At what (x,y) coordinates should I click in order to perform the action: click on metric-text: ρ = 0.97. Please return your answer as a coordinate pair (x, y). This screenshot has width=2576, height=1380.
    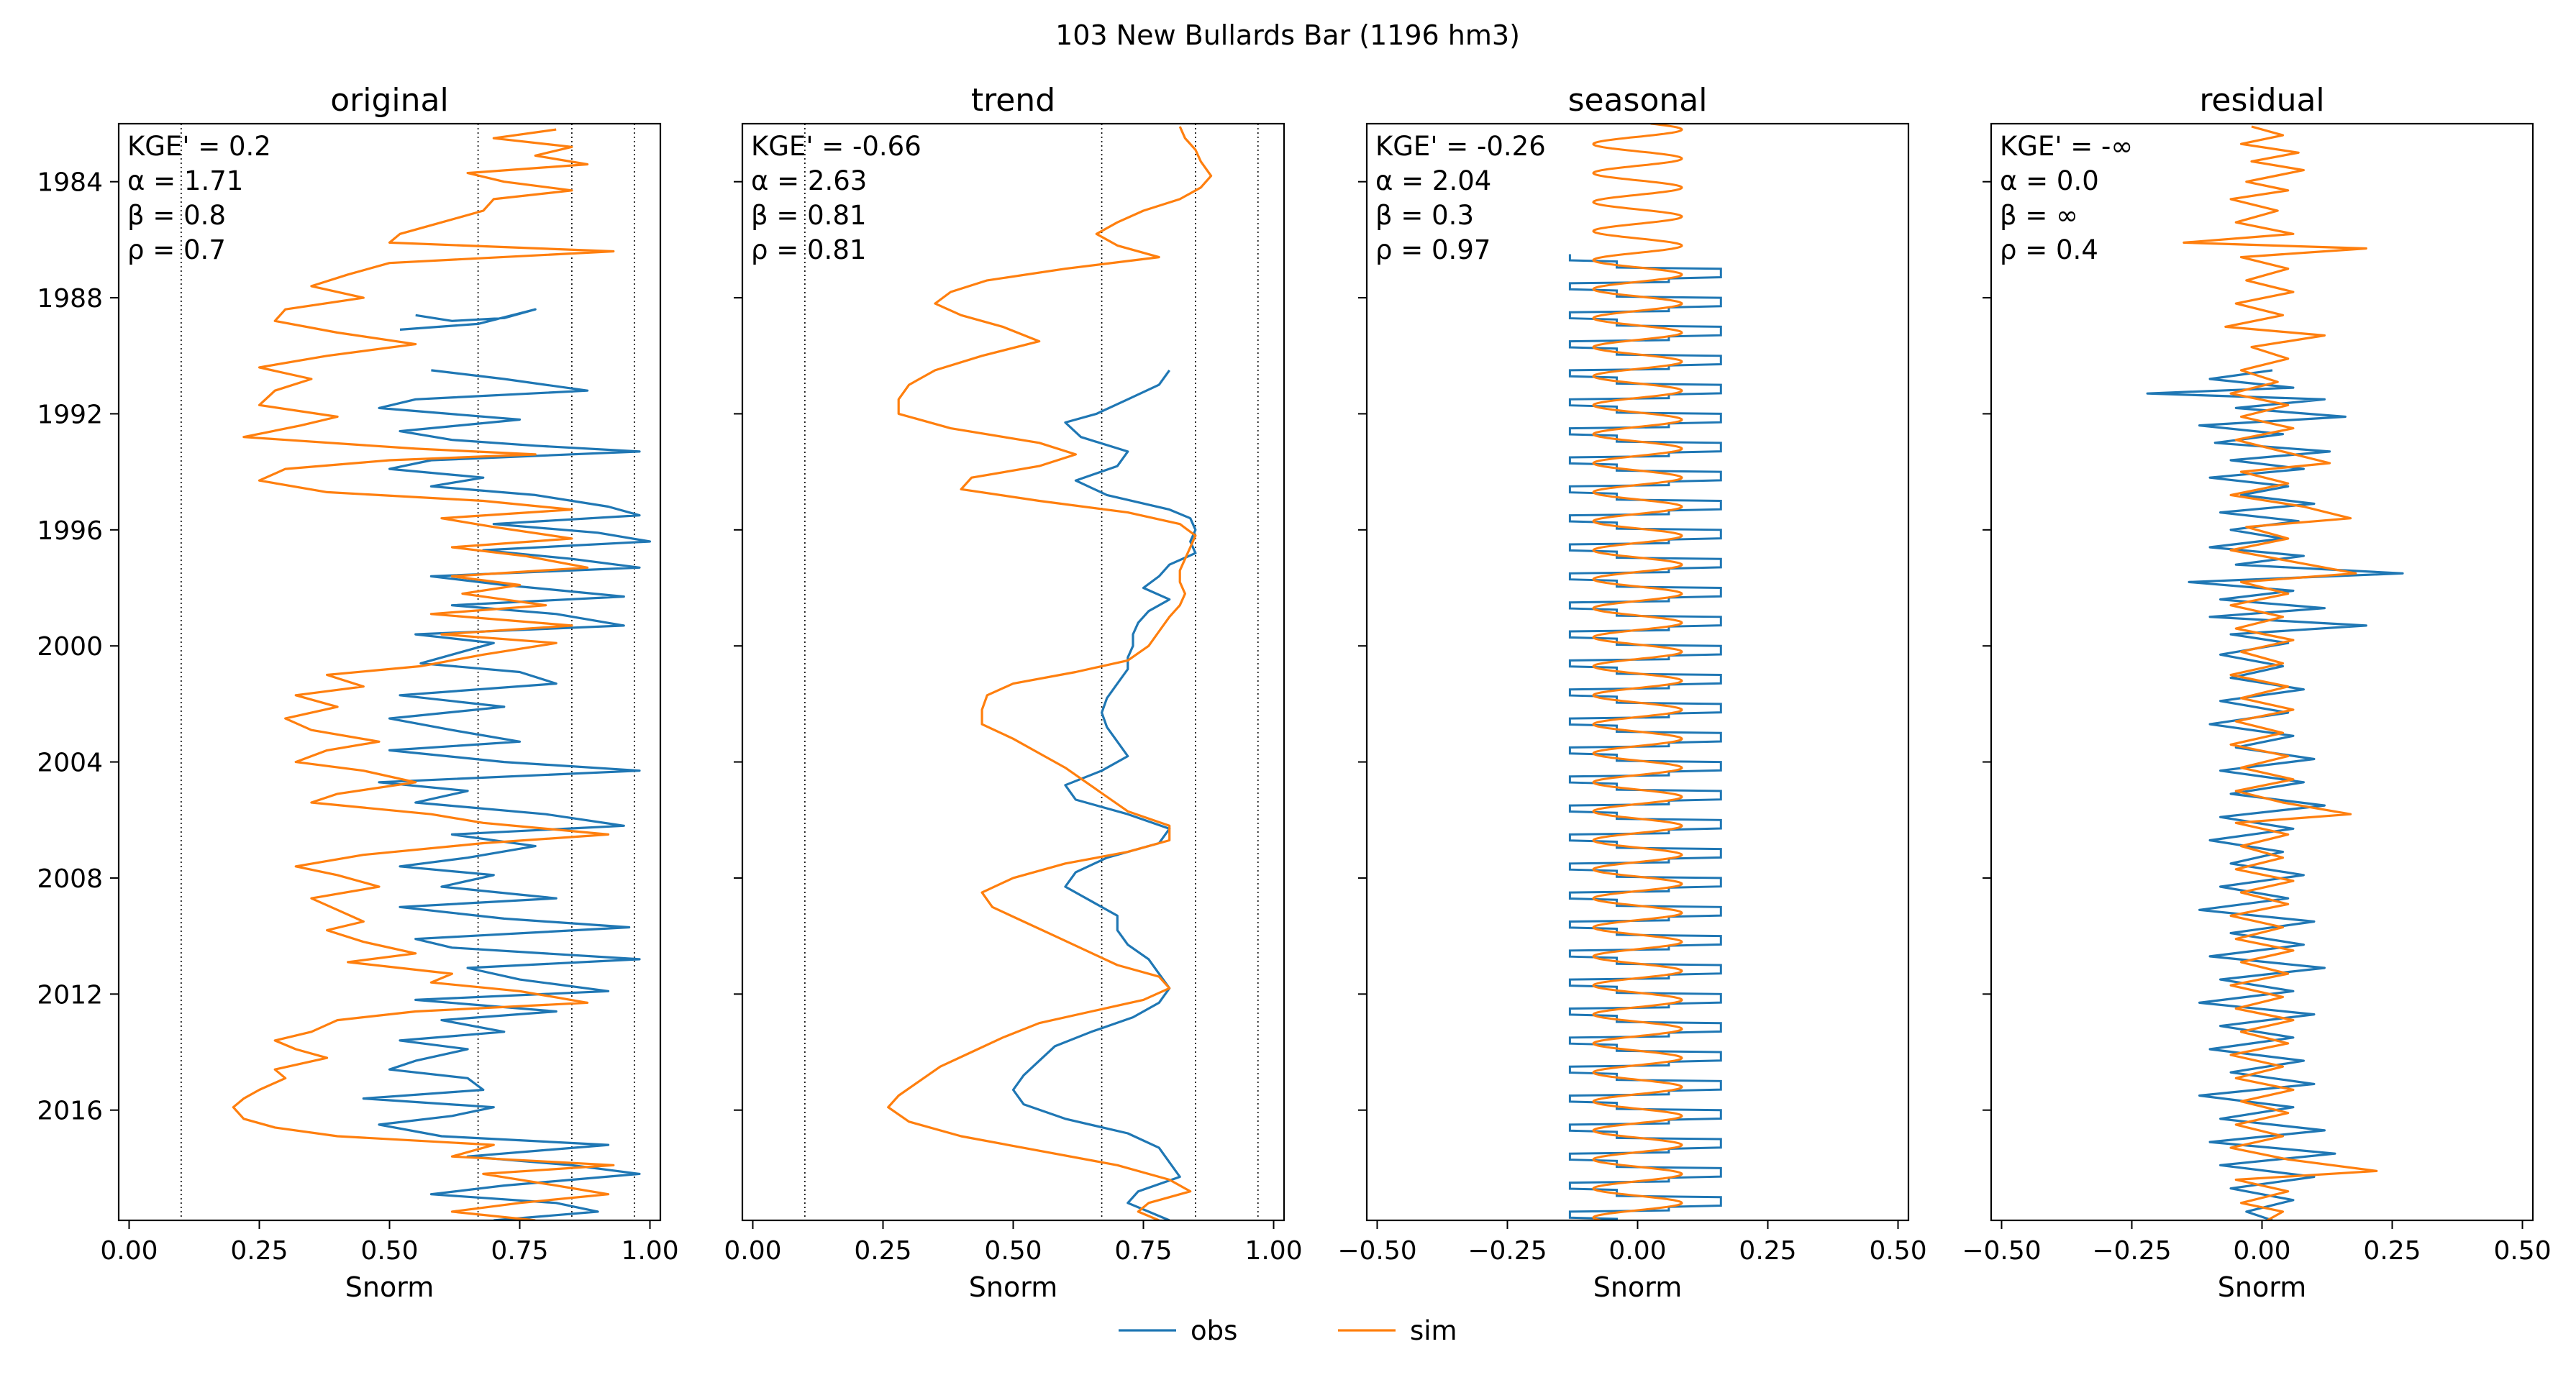
    Looking at the image, I should click on (1432, 249).